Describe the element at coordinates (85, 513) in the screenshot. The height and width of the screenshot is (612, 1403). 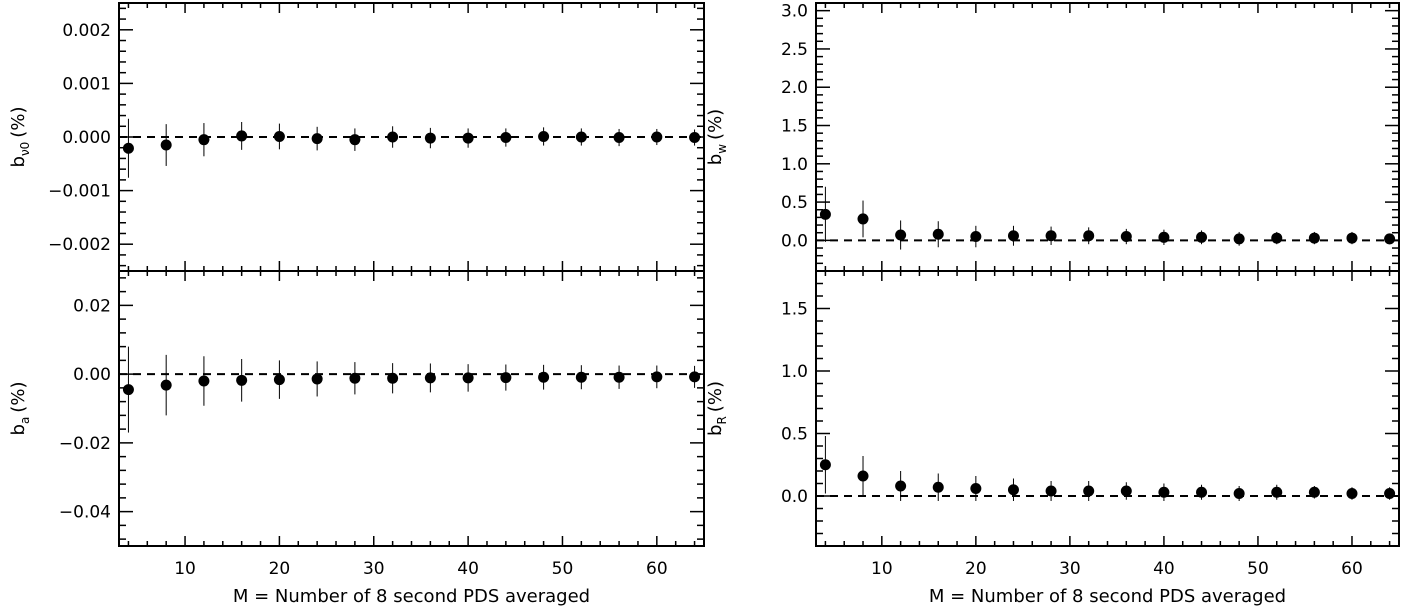
I see `y-tick-label: −0.04` at that location.